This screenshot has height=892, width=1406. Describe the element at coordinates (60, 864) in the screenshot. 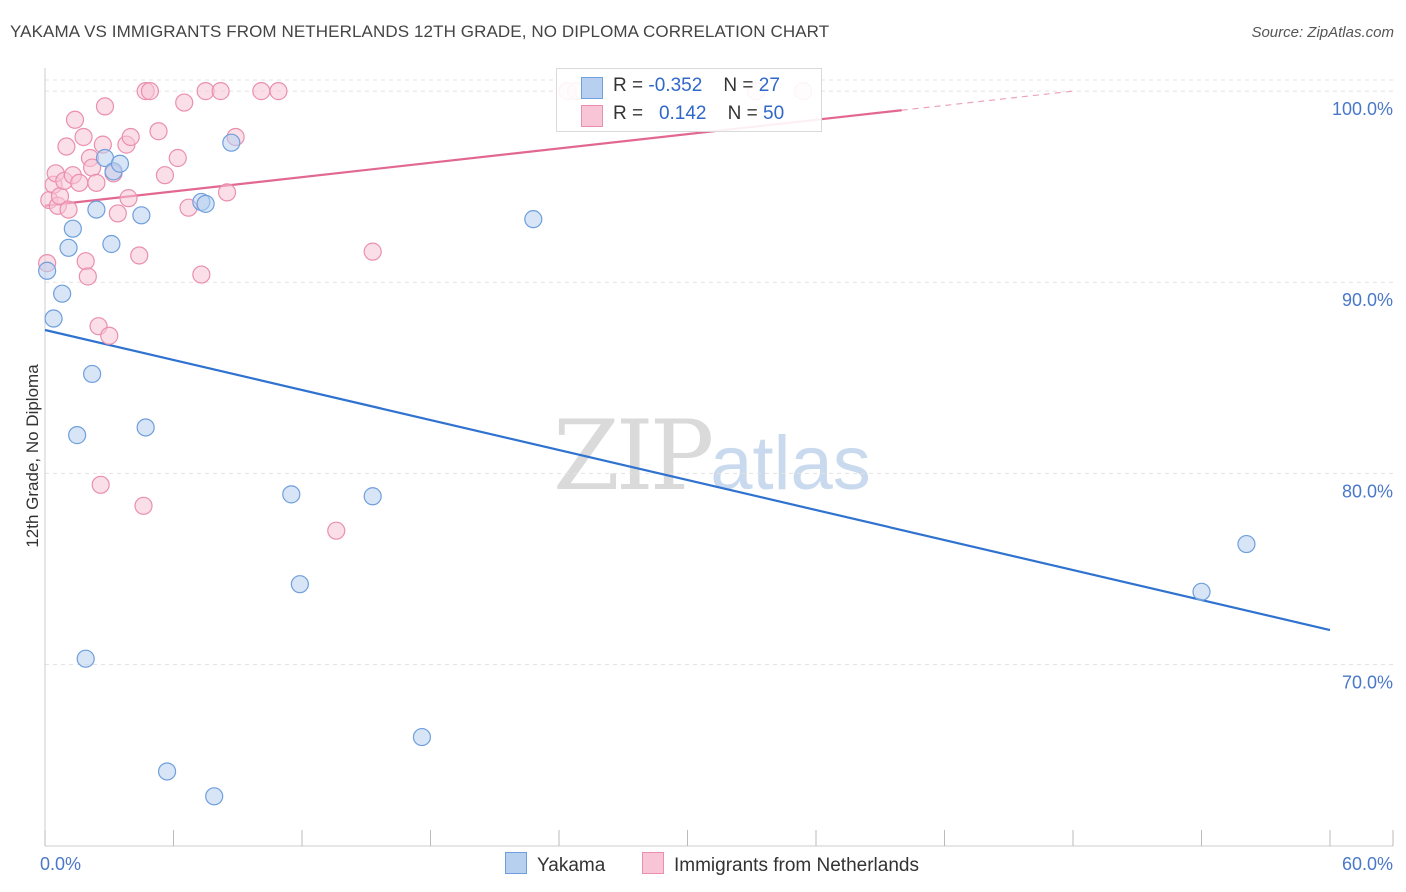

I see `x-tick-label: 0.0%` at that location.